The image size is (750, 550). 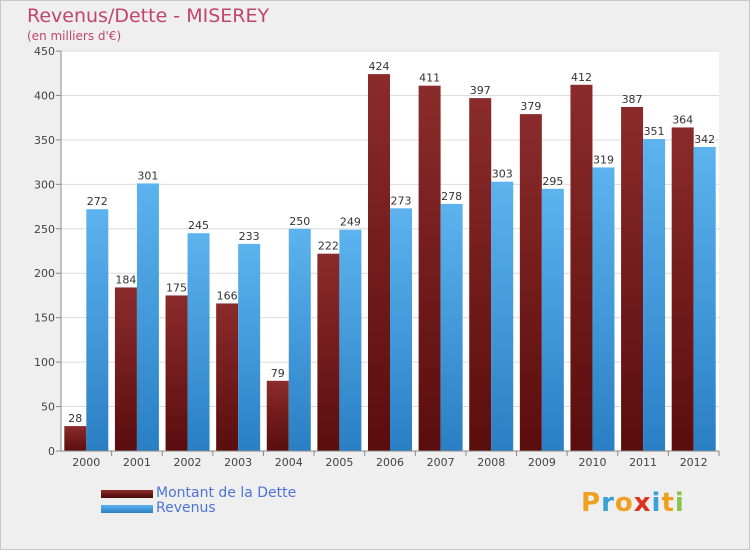 What do you see at coordinates (44, 95) in the screenshot?
I see `y-tick-label: 400` at bounding box center [44, 95].